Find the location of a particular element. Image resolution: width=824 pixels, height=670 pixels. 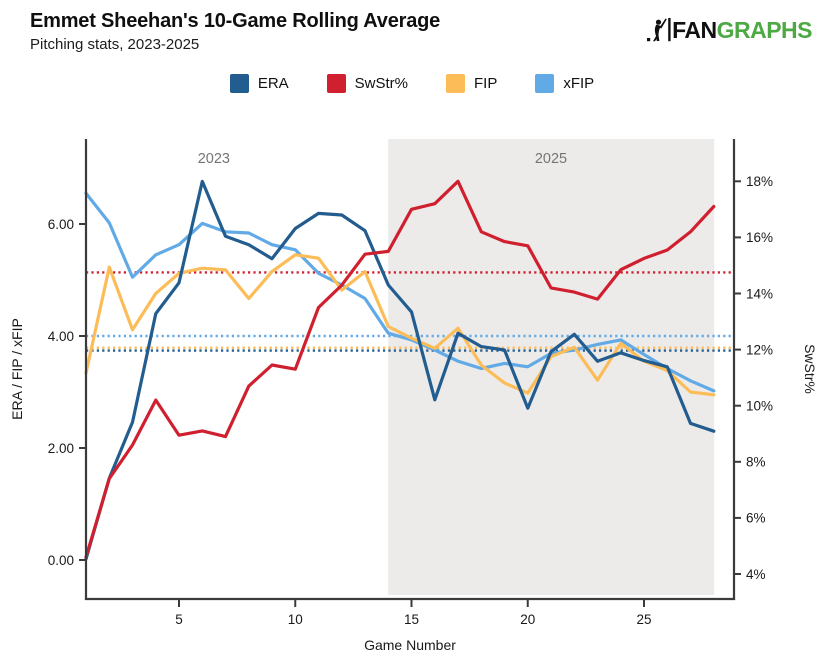

page-title: Emmet Sheehan's 10-Game Rolling Average is located at coordinates (235, 21).